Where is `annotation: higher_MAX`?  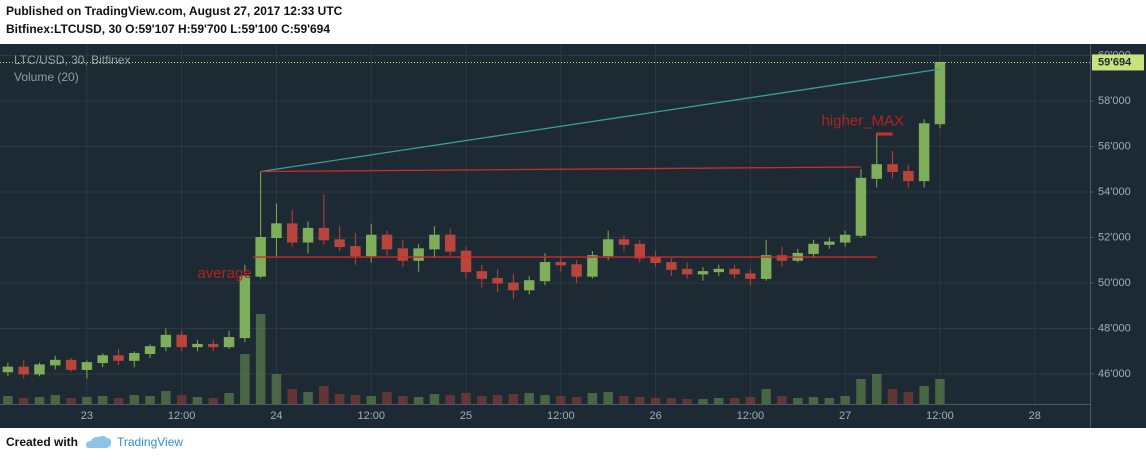 annotation: higher_MAX is located at coordinates (862, 120).